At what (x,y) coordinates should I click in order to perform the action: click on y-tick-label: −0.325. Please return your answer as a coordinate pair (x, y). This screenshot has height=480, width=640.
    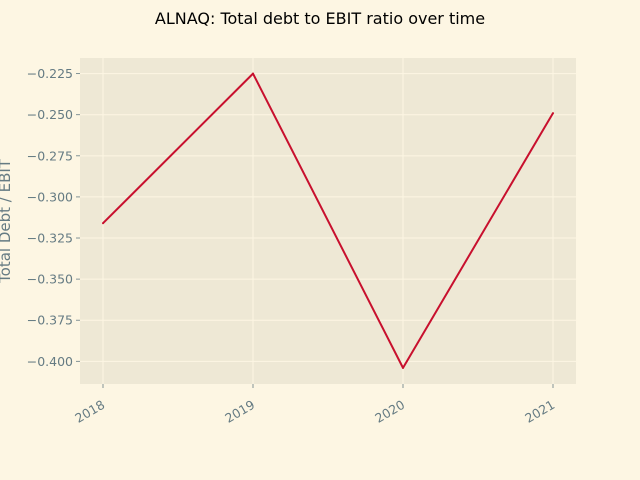
    Looking at the image, I should click on (50, 238).